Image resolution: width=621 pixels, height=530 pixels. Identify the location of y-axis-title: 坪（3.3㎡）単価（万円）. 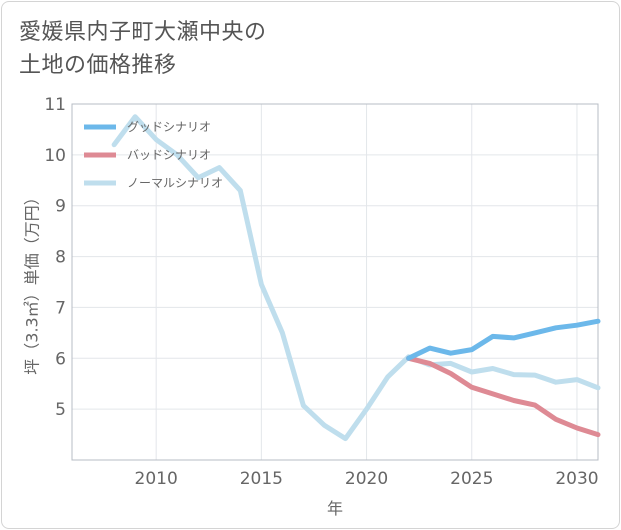
(32, 281).